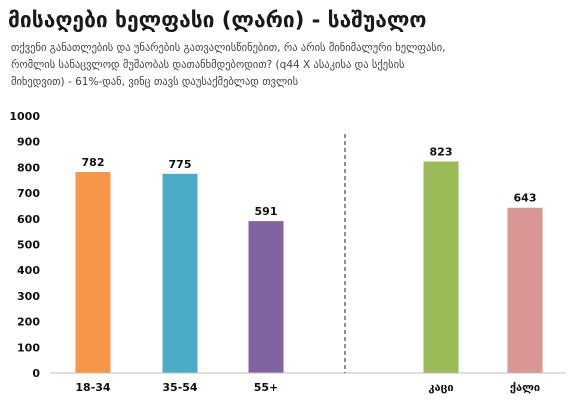  I want to click on y-tick-label: 600, so click(28, 219).